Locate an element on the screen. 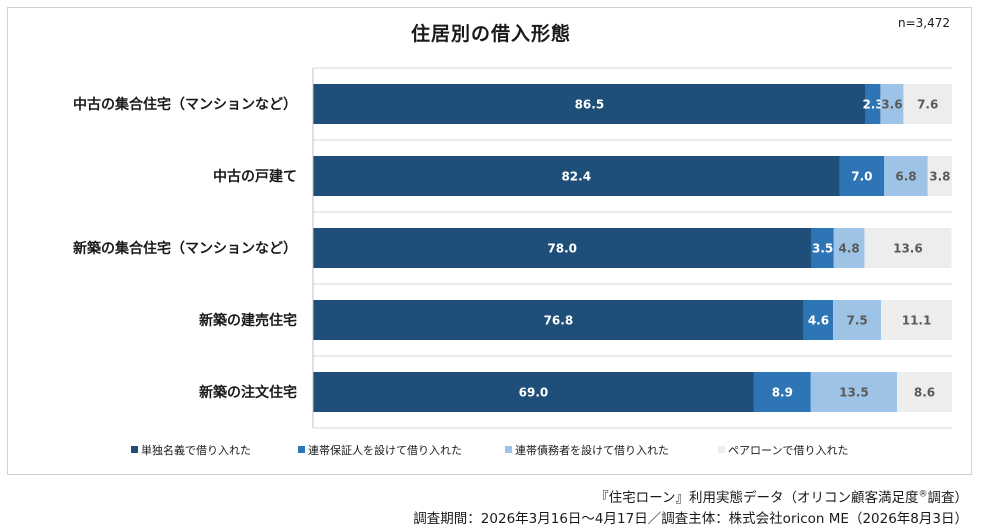 The height and width of the screenshot is (528, 982). data-label: 3.5 is located at coordinates (822, 249).